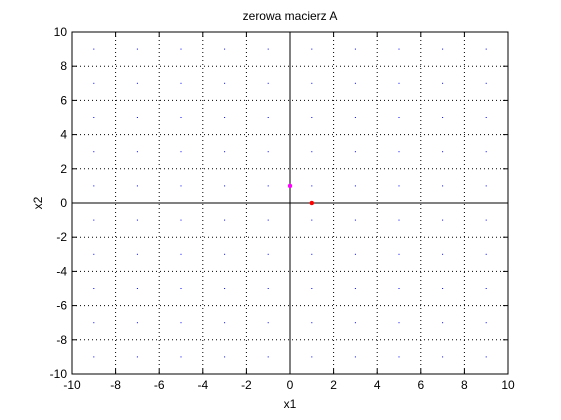  Describe the element at coordinates (290, 385) in the screenshot. I see `x-tick-label: 0` at that location.